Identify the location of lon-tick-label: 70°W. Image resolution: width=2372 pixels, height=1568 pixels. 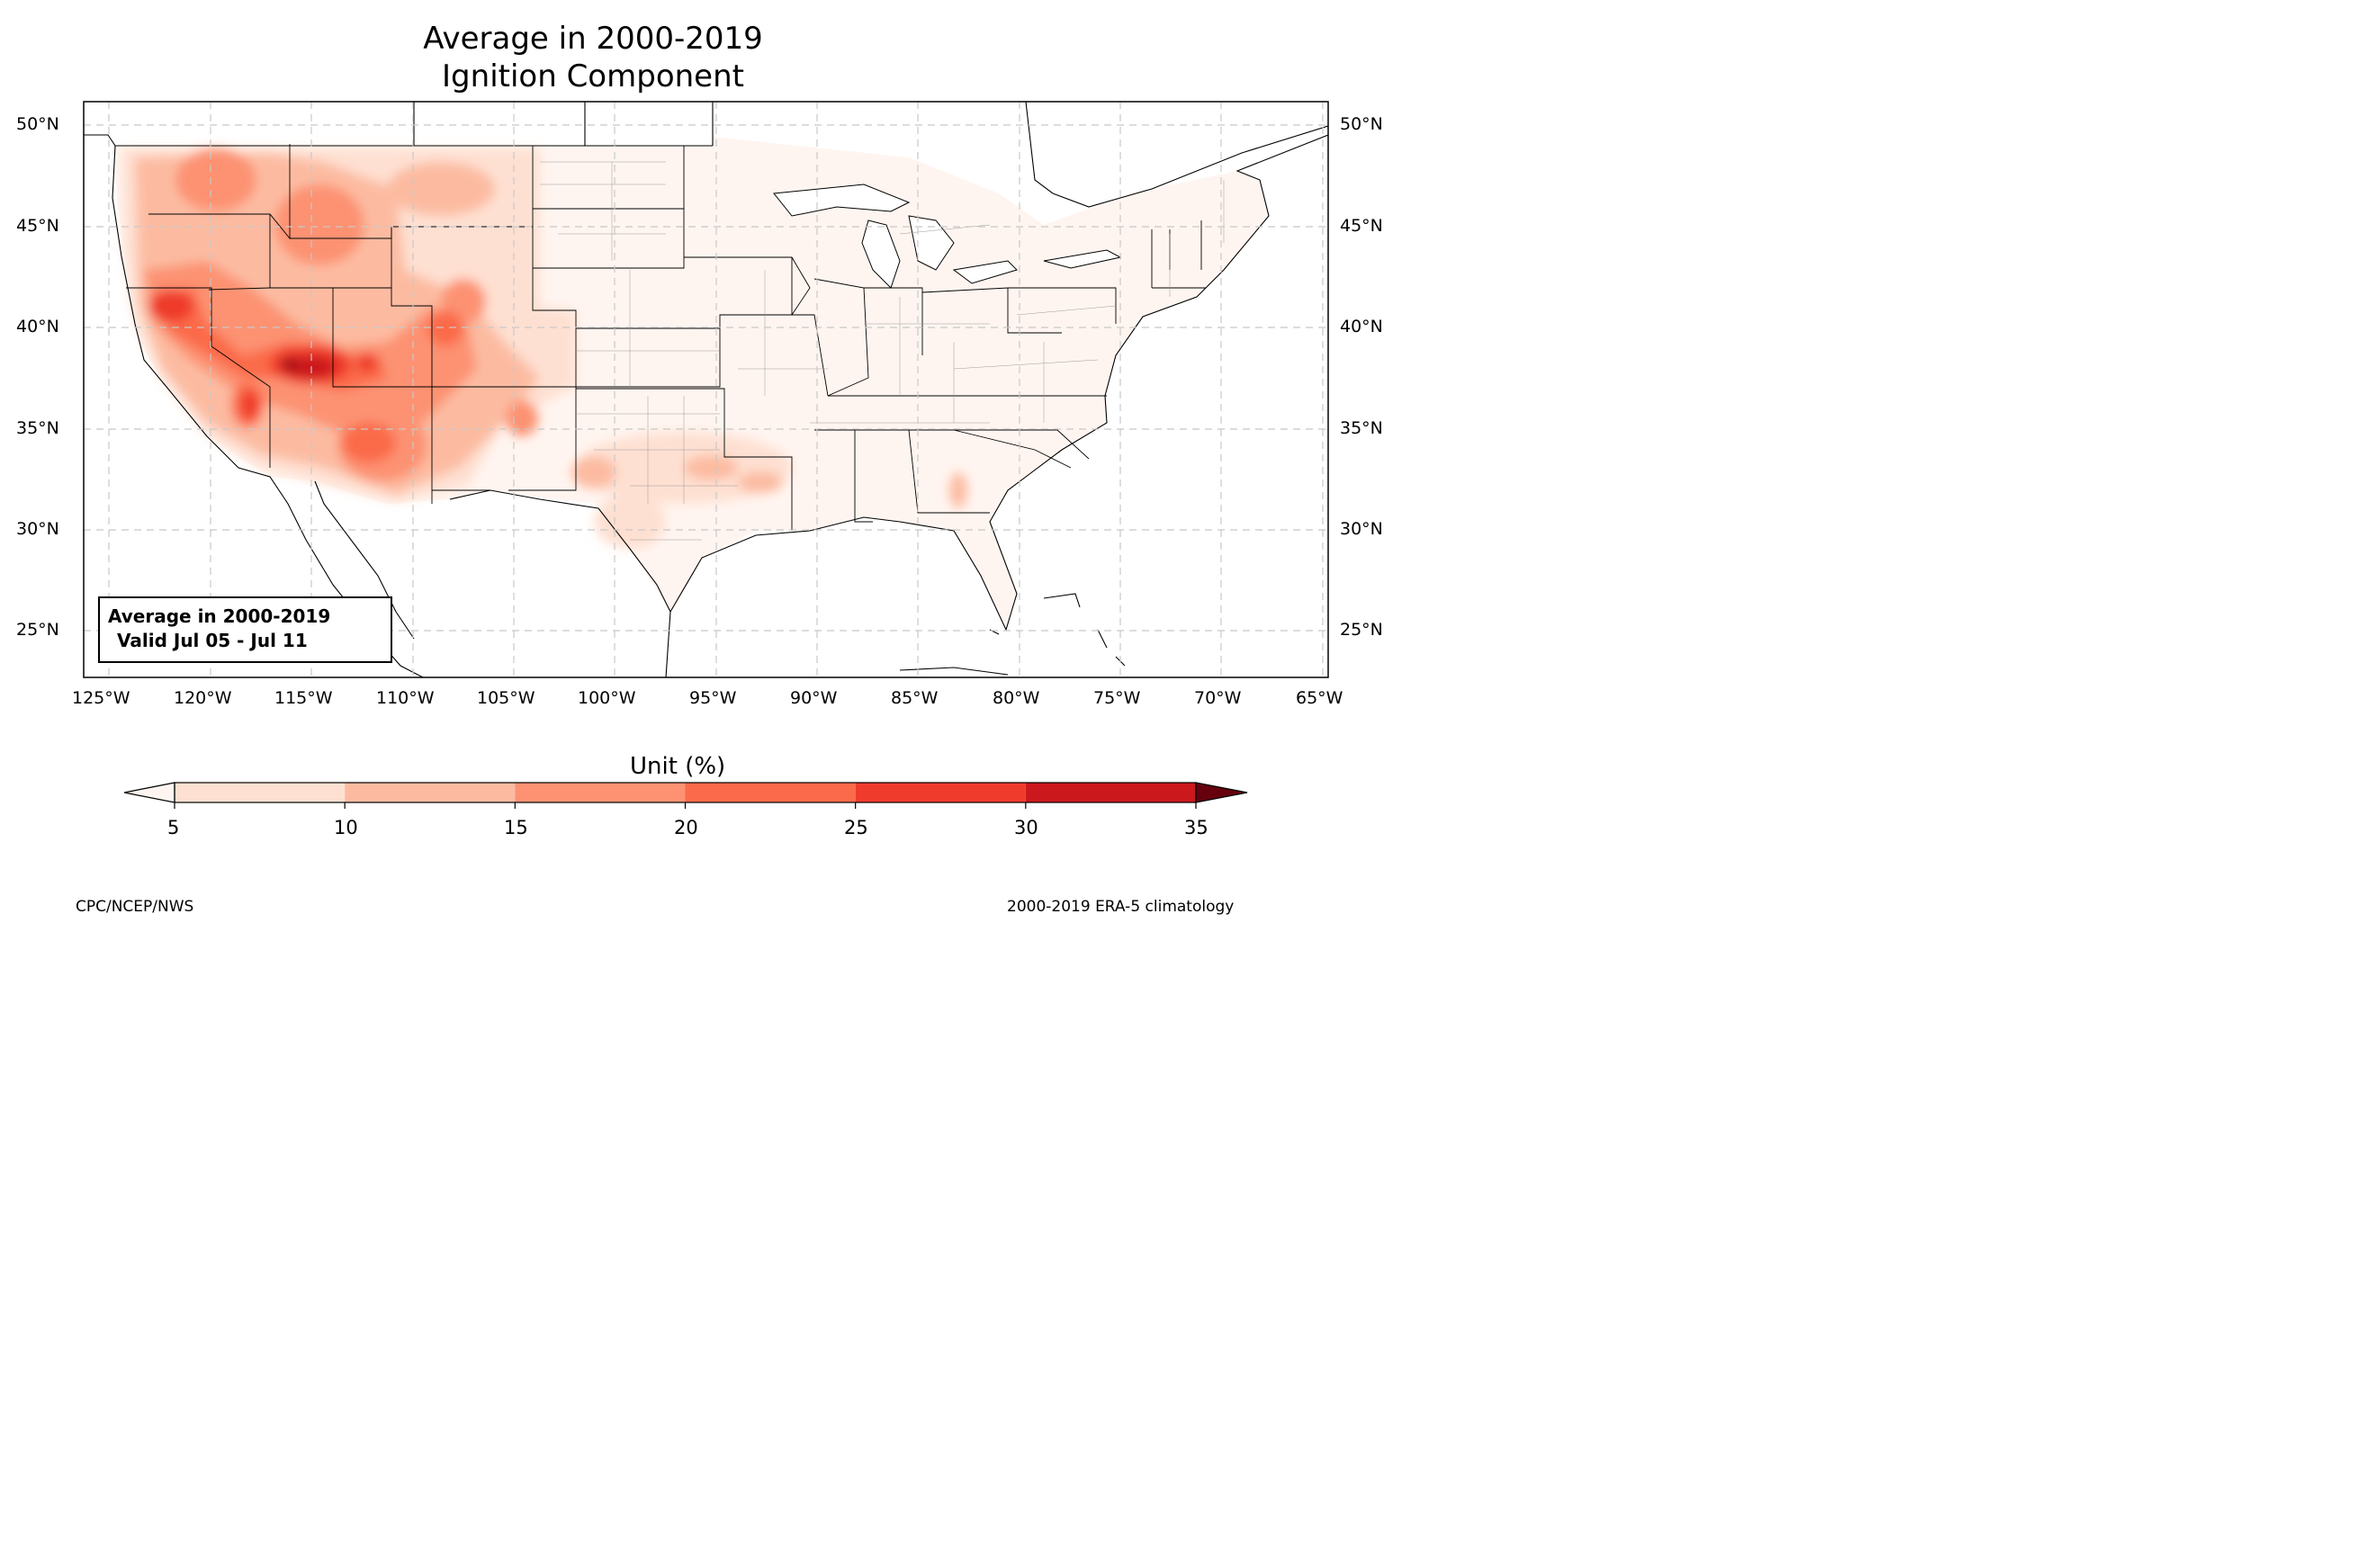
(1218, 698).